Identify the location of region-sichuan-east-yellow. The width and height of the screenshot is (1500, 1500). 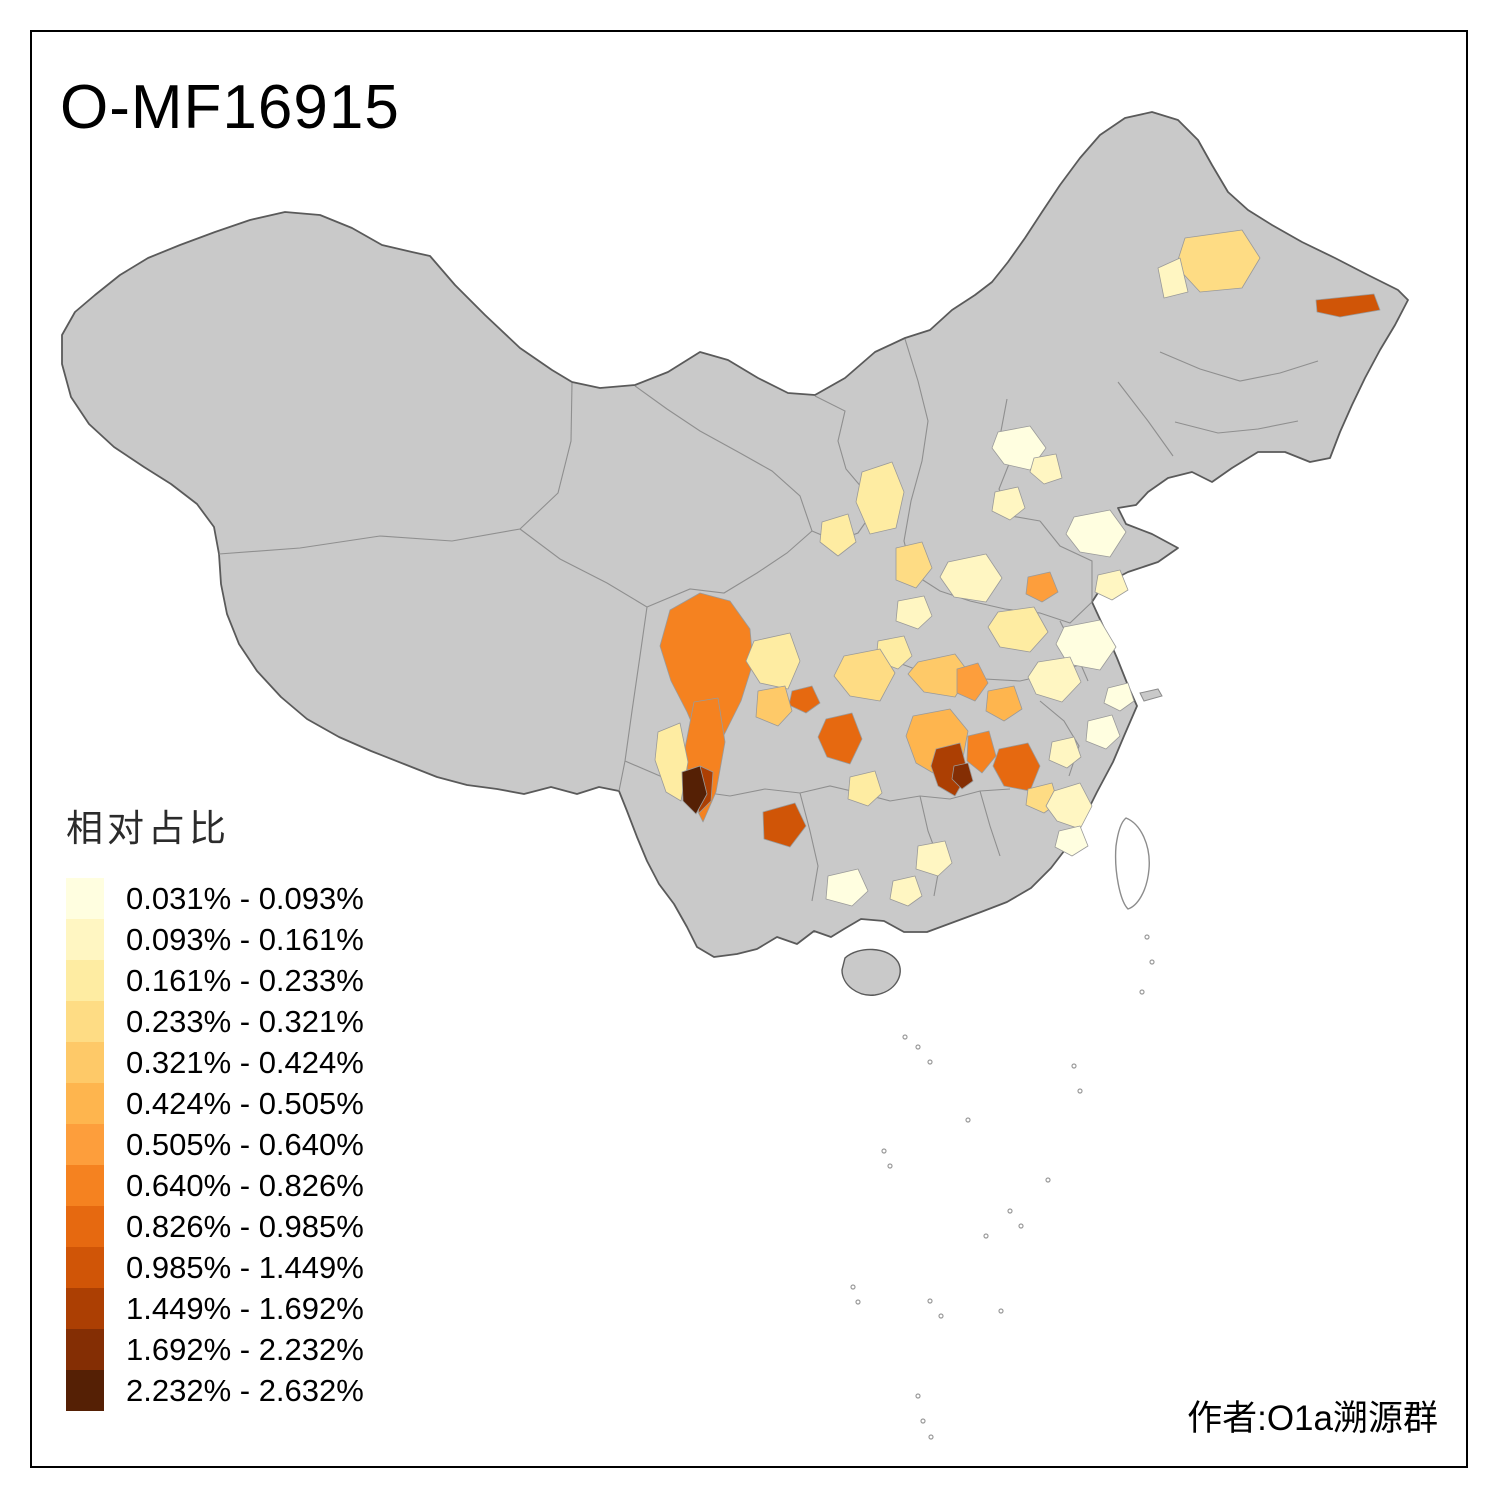
(773, 661).